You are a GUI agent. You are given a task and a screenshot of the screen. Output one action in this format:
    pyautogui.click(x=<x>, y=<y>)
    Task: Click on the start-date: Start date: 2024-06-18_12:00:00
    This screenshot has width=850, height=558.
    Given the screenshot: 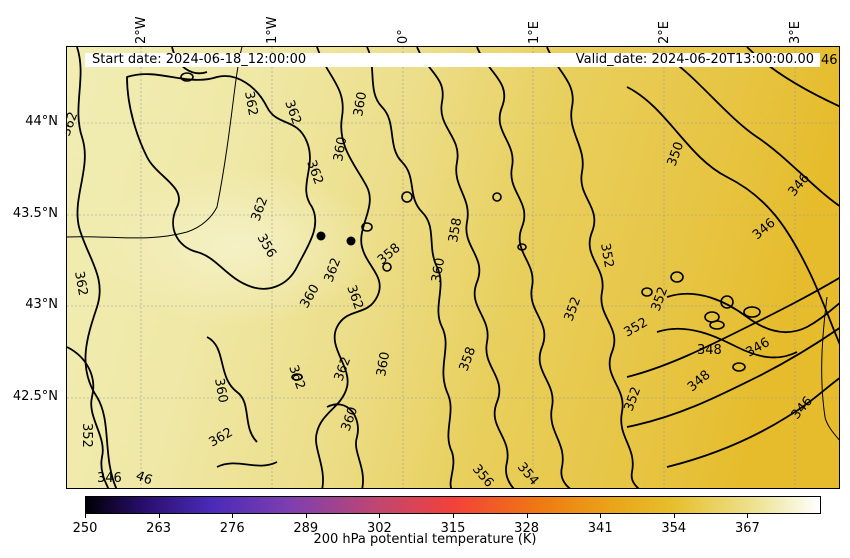 What is the action you would take?
    pyautogui.click(x=199, y=59)
    